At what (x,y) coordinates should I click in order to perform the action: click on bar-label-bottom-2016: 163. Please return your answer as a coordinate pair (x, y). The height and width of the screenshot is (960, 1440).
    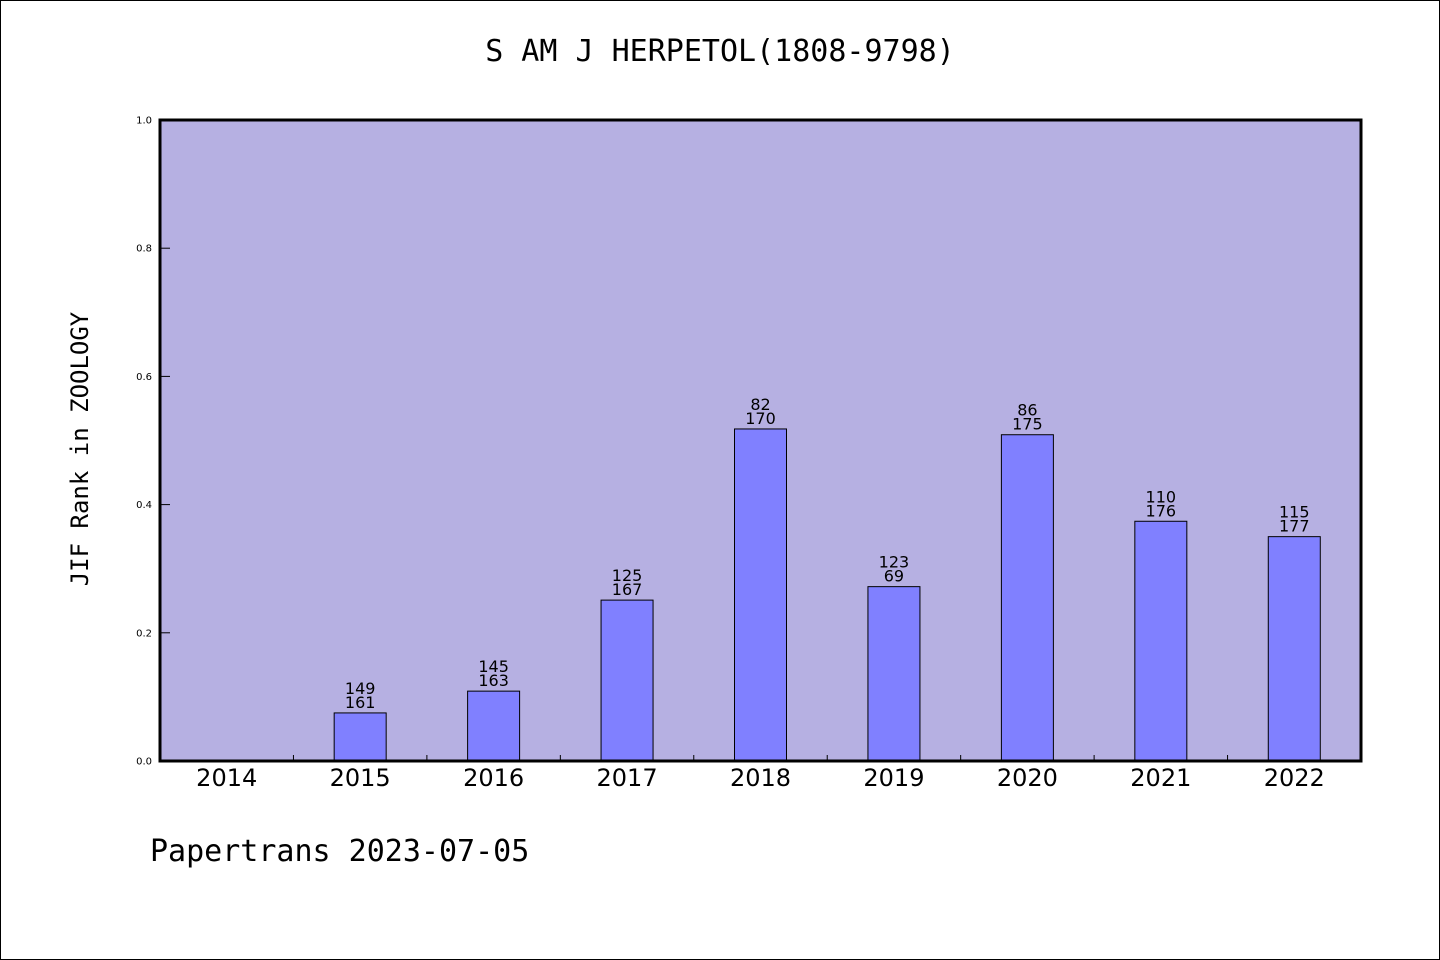
    Looking at the image, I should click on (493, 680).